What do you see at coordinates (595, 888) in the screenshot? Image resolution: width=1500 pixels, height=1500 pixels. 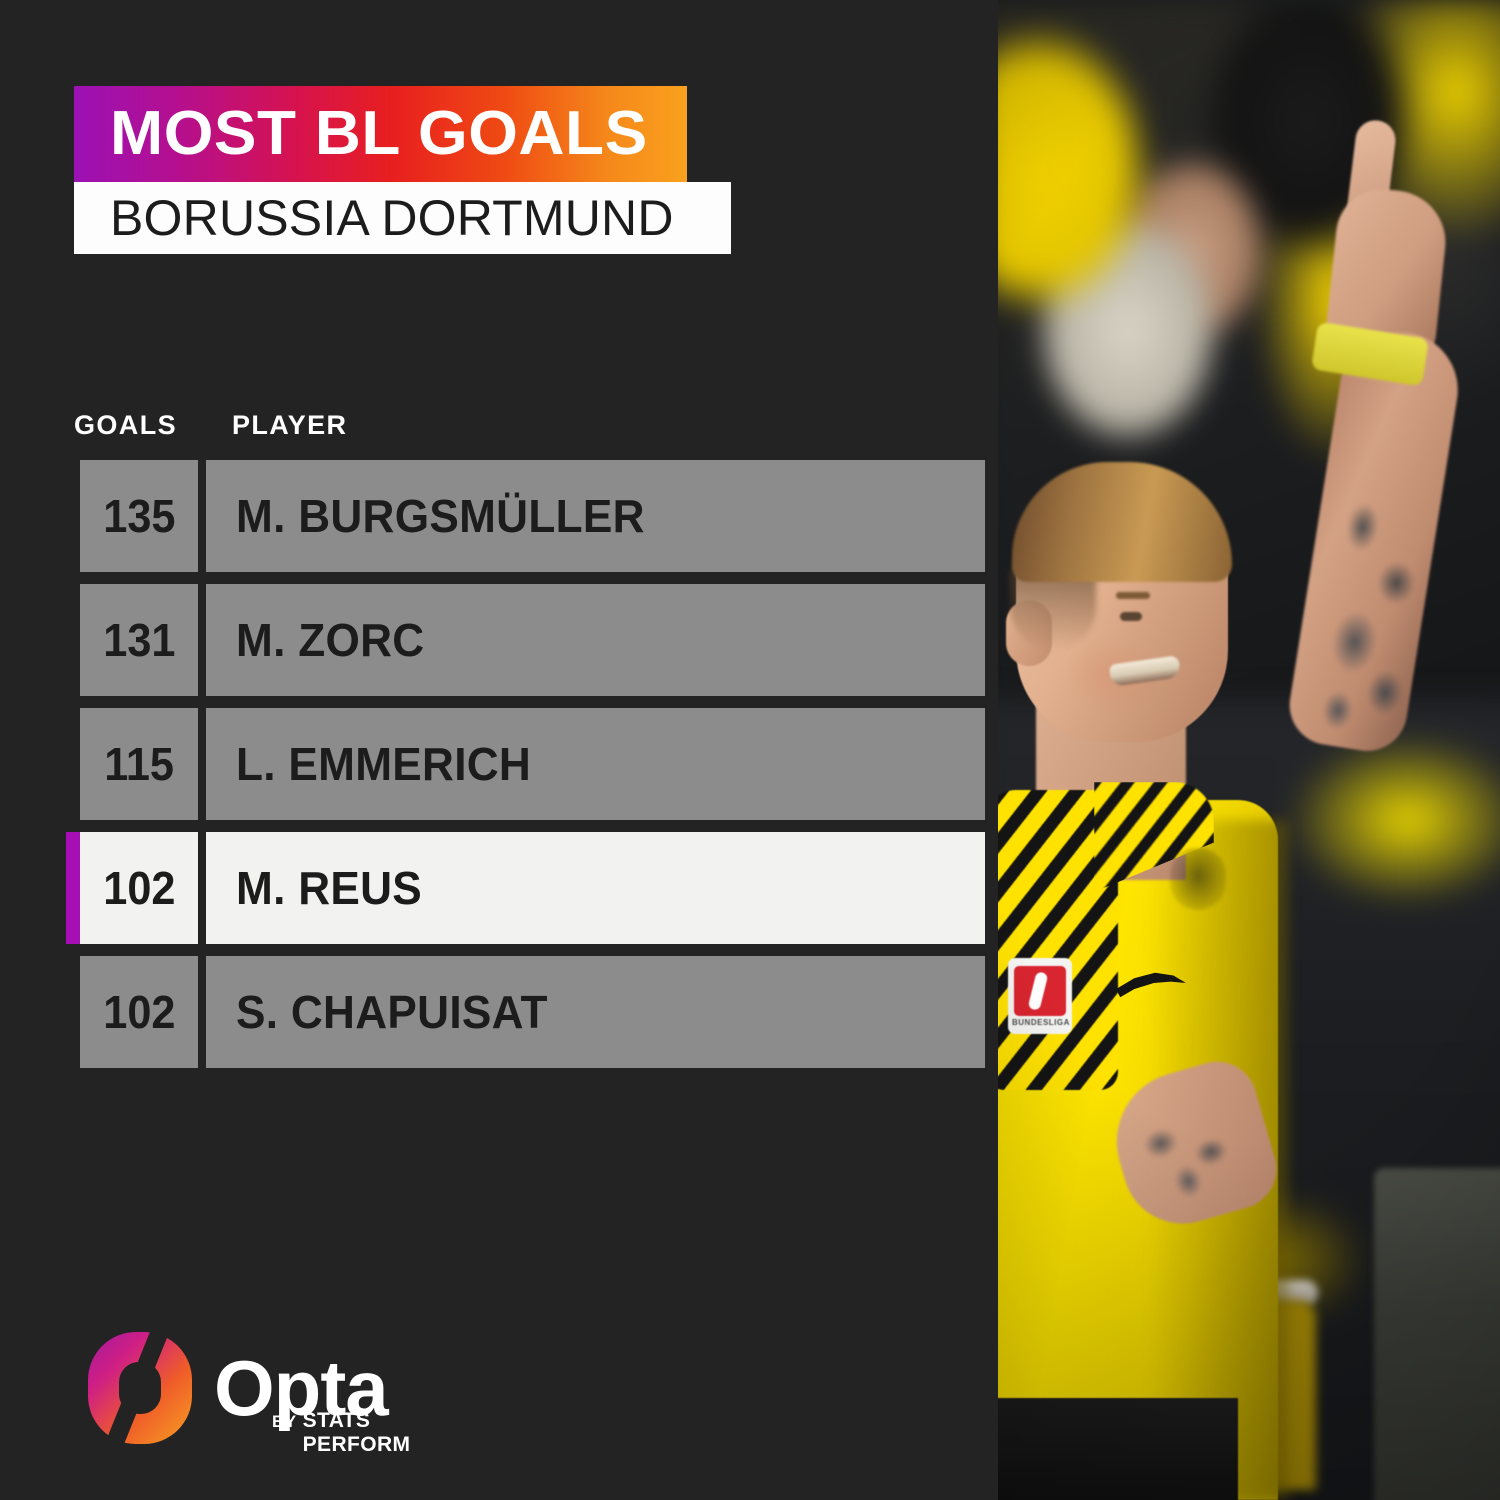 I see `player-cell: M. REUS` at bounding box center [595, 888].